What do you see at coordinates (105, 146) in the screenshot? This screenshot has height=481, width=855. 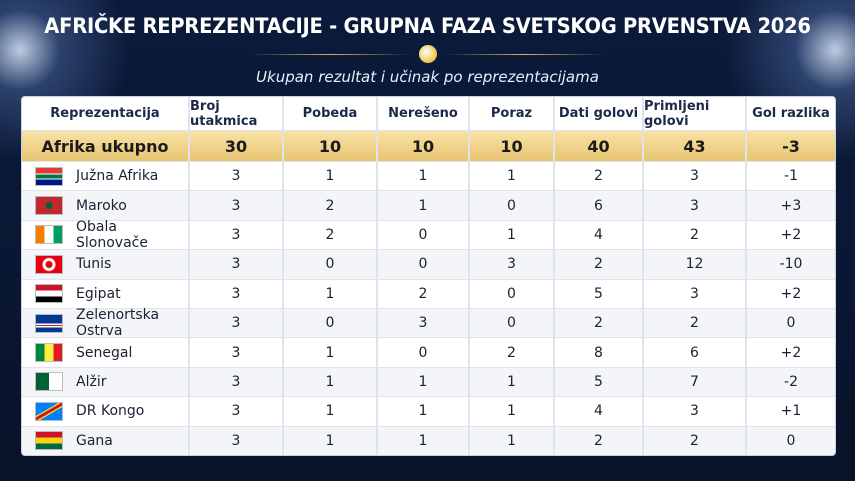 I see `total-cell: Afrika ukupno` at bounding box center [105, 146].